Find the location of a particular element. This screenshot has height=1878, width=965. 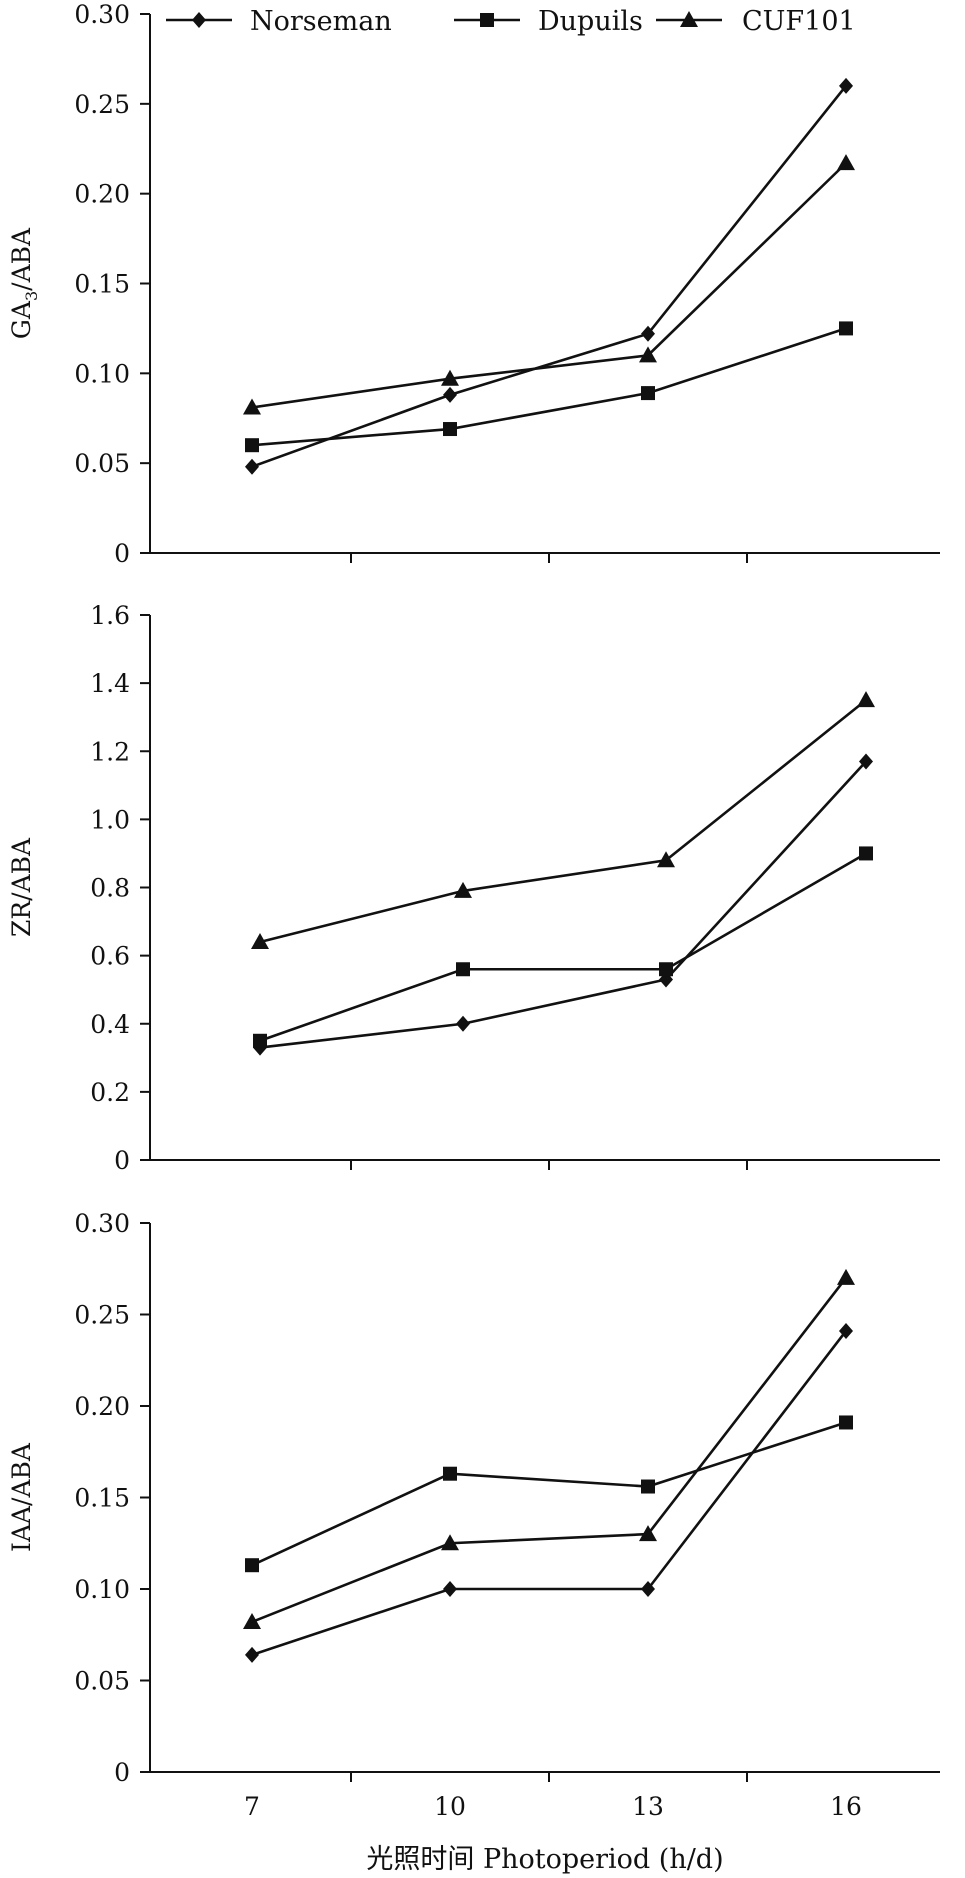

y-axis-label-main: IAA/ABA is located at coordinates (21, 1497).